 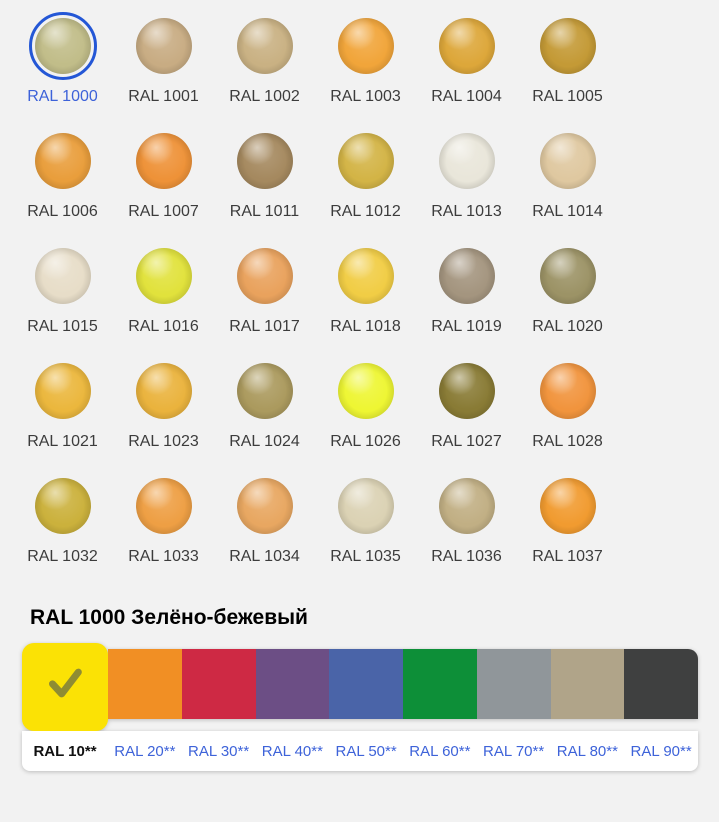 What do you see at coordinates (264, 326) in the screenshot?
I see `color-label: RAL 1017` at bounding box center [264, 326].